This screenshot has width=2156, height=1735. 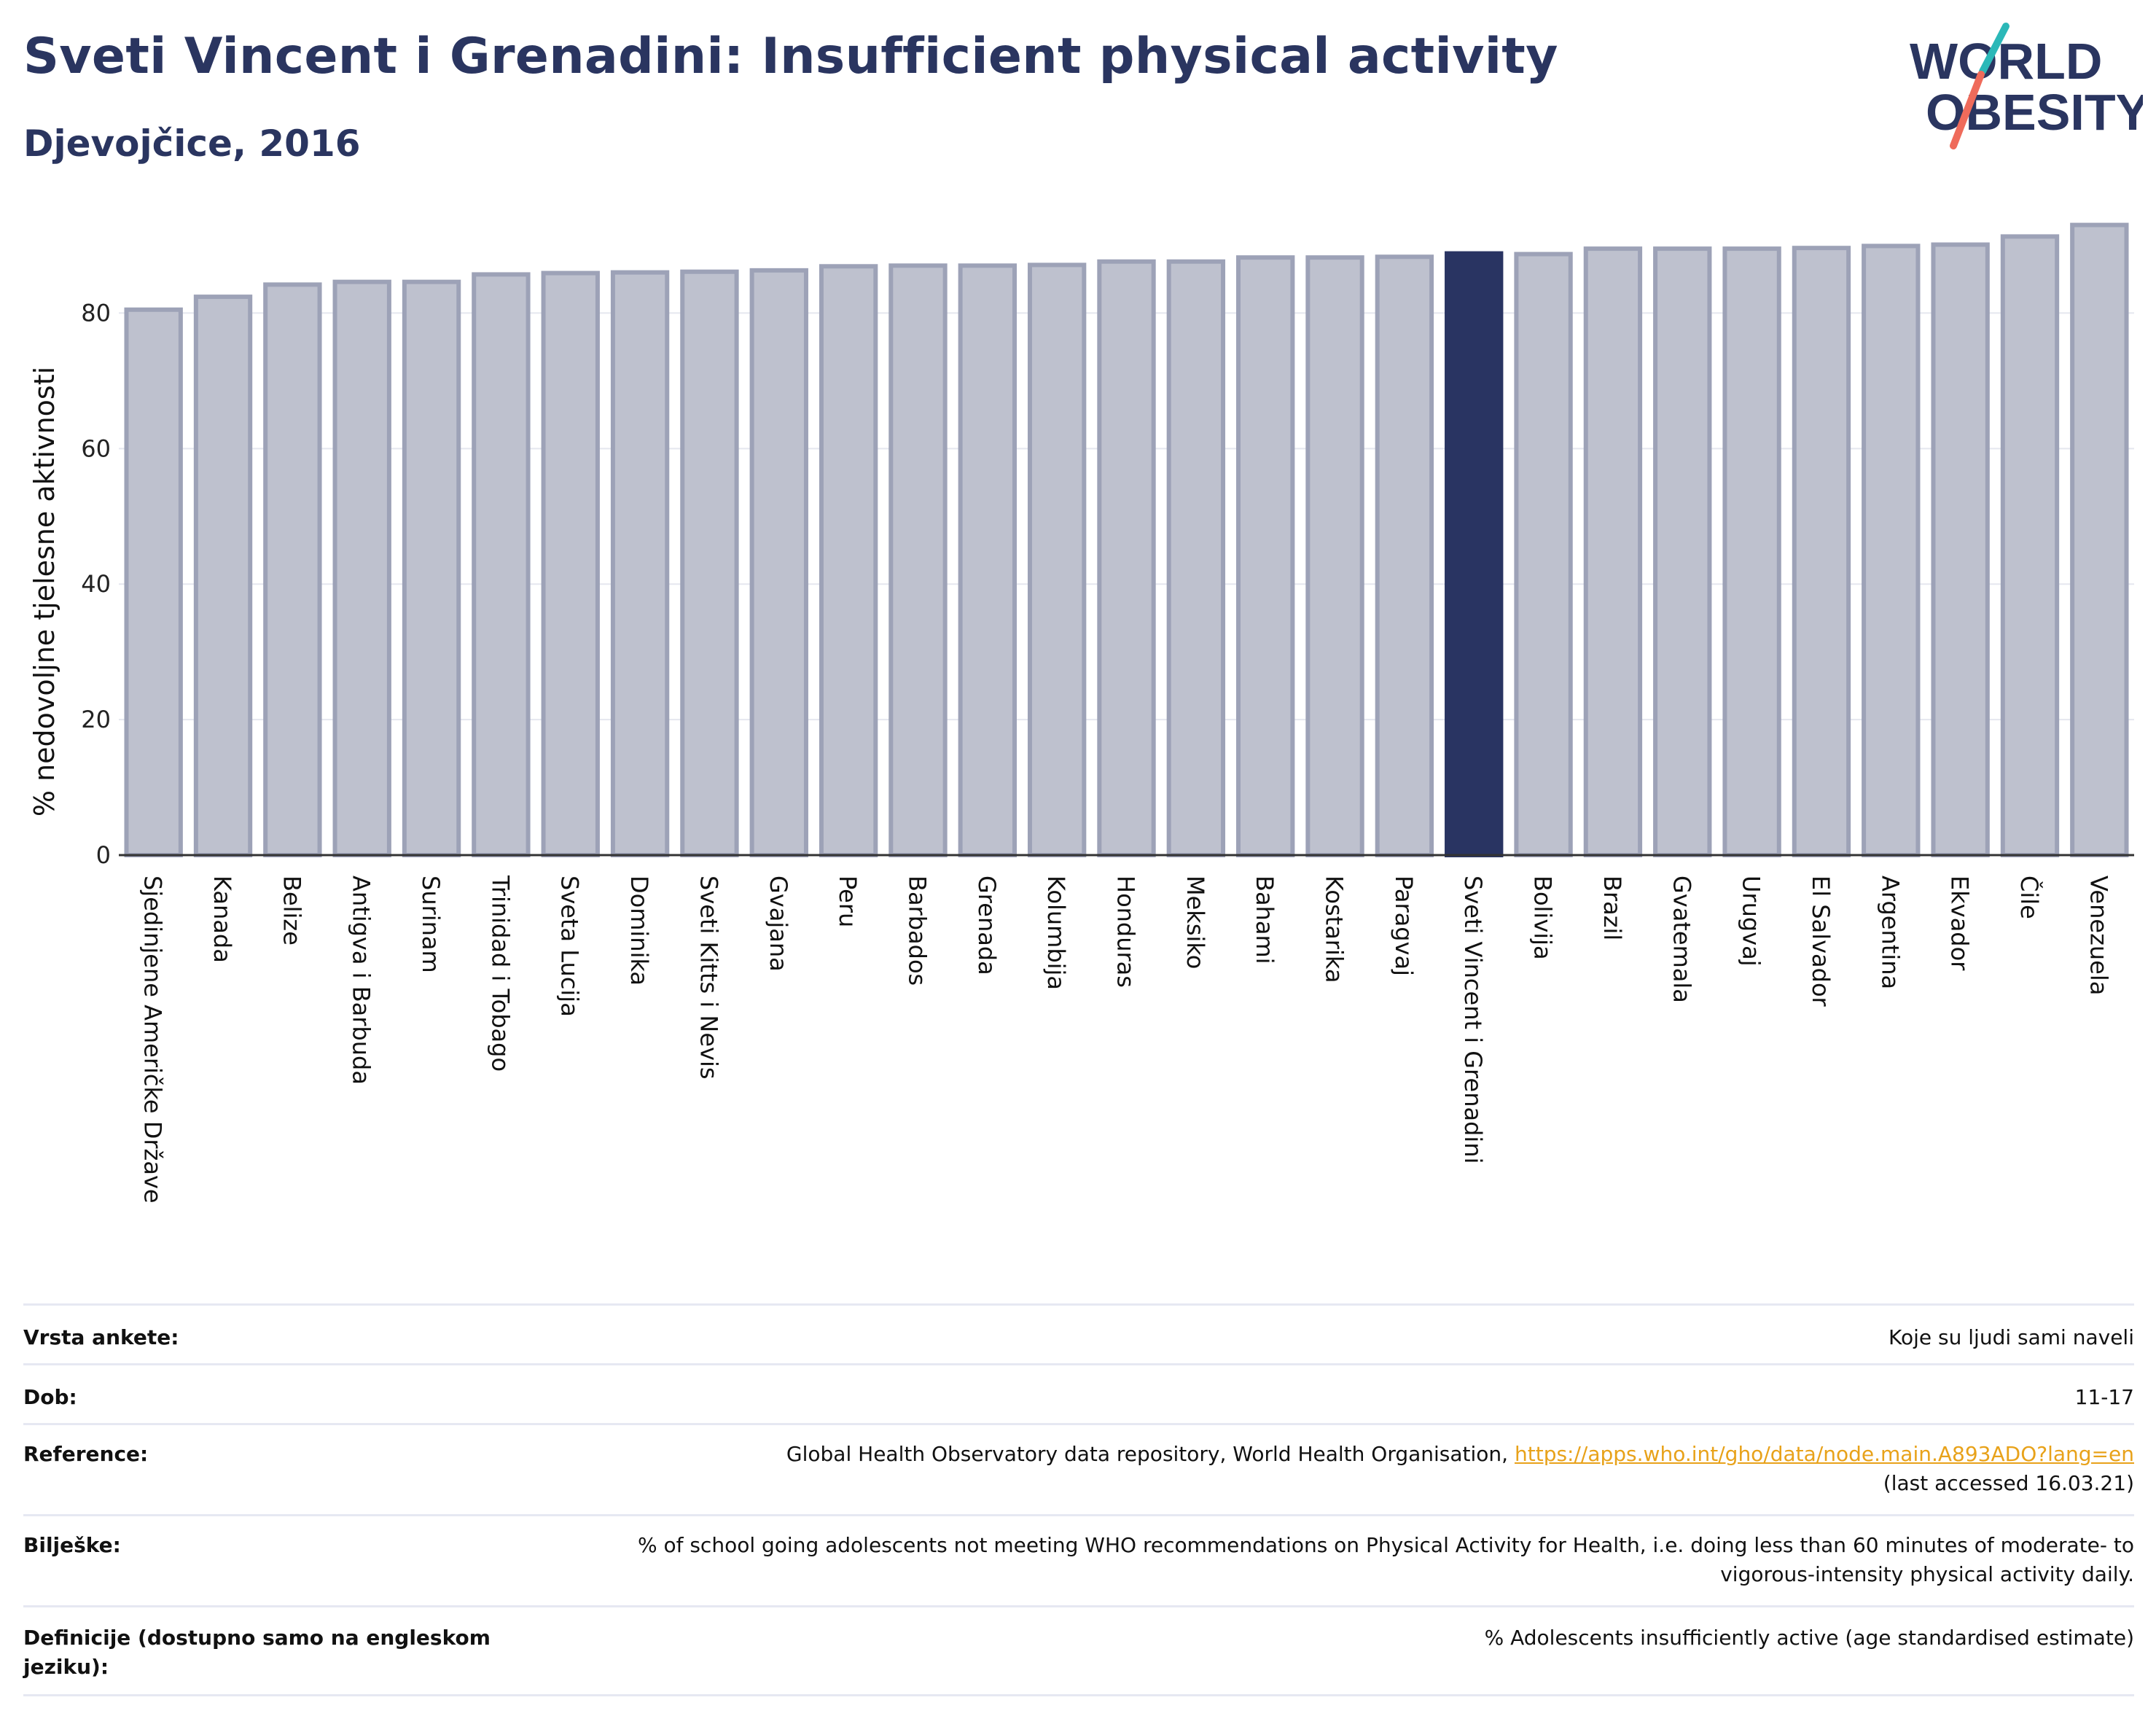 What do you see at coordinates (153, 1040) in the screenshot?
I see `x-tick-label: Sjedinjene Američke Države` at bounding box center [153, 1040].